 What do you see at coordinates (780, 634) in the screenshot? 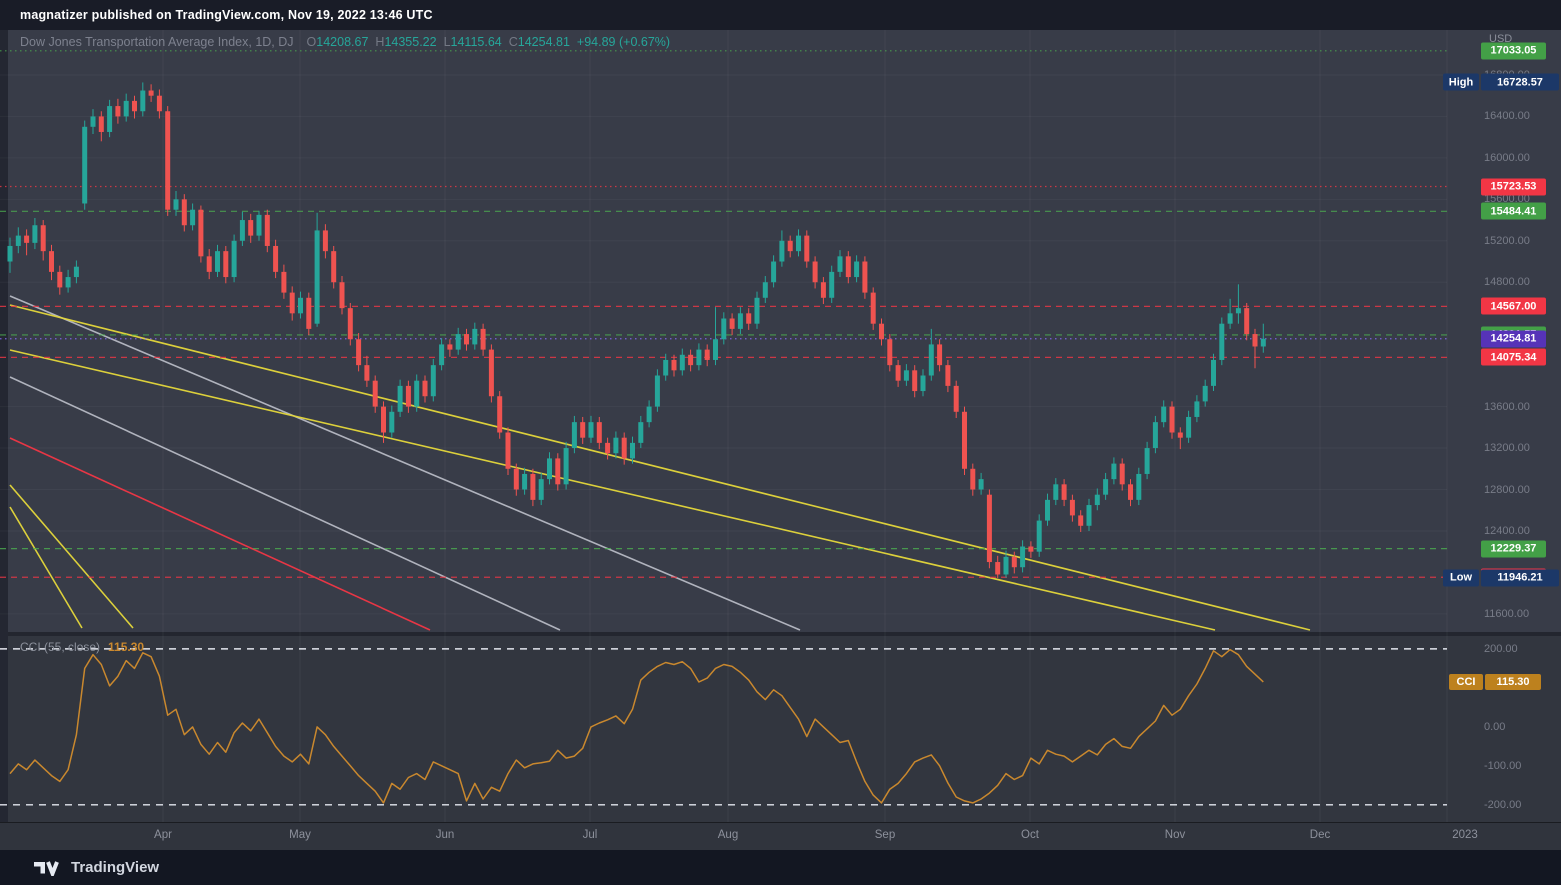
I see `pane-separator` at bounding box center [780, 634].